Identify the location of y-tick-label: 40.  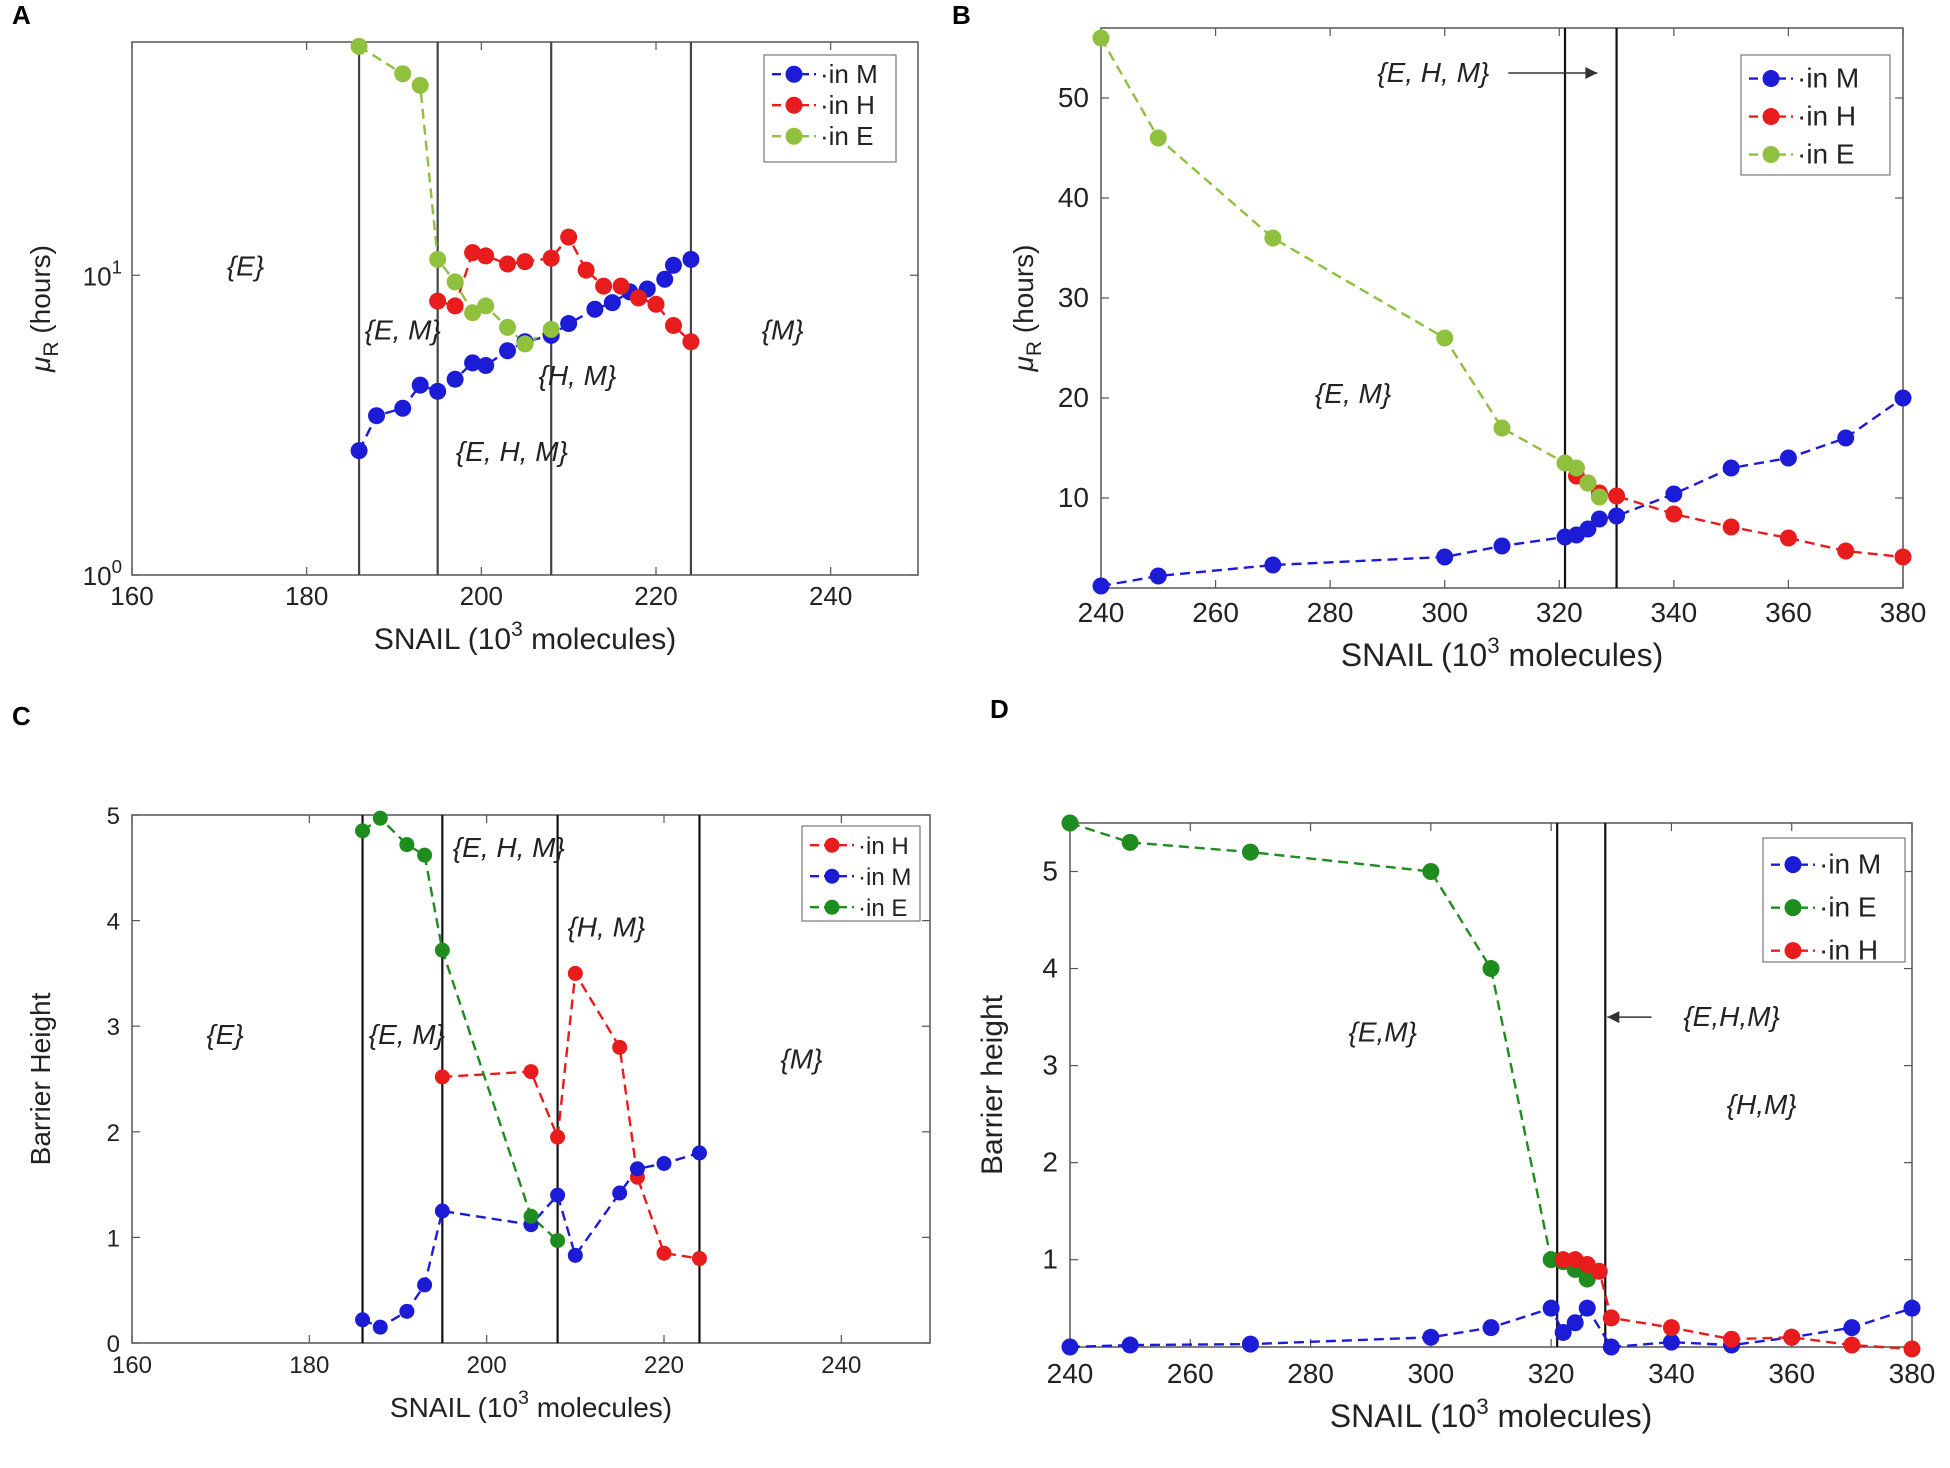
(1073, 197).